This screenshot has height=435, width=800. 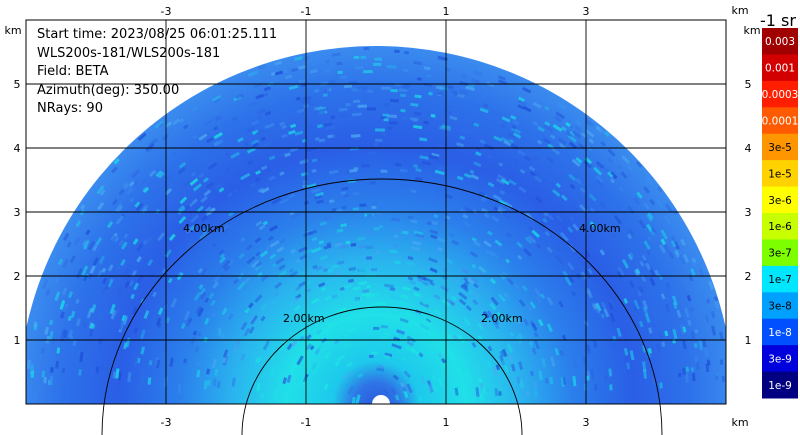 I want to click on colorbar-label: 3e-6, so click(x=780, y=201).